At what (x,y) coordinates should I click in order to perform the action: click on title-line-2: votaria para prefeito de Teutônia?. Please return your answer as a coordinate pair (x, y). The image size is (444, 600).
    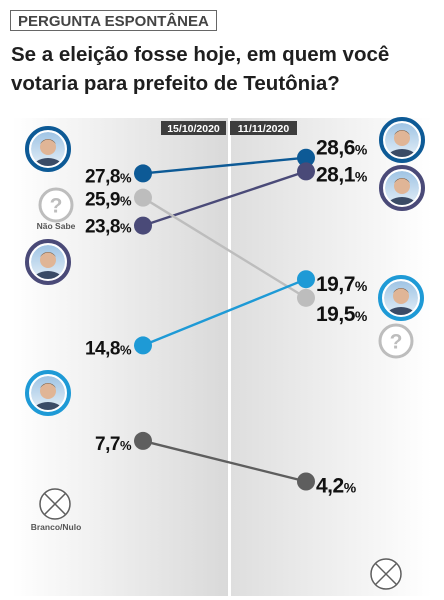
    Looking at the image, I should click on (175, 83).